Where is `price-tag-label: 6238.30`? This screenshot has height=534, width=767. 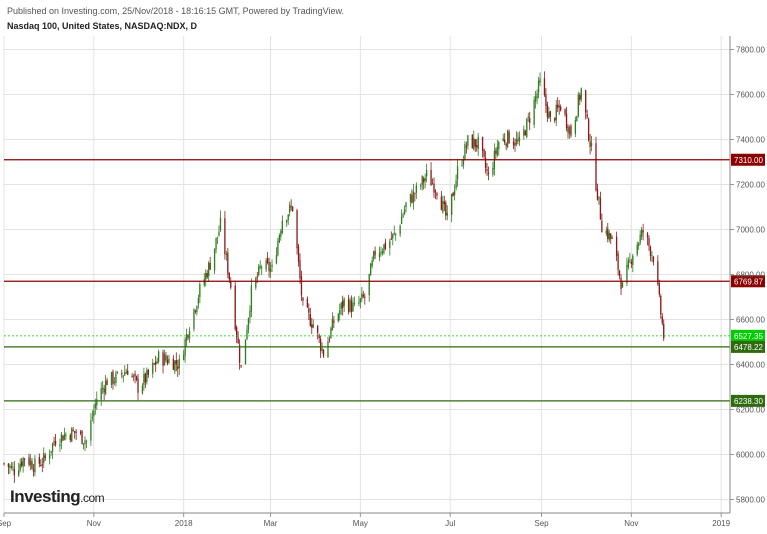
price-tag-label: 6238.30 is located at coordinates (748, 401).